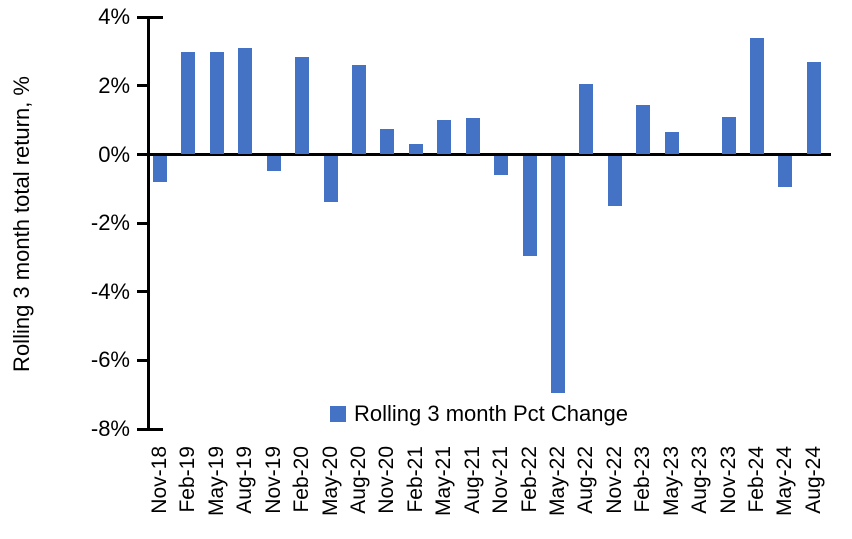 The width and height of the screenshot is (852, 539). Describe the element at coordinates (491, 413) in the screenshot. I see `legend-label: Rolling 3 month Pct Change` at that location.